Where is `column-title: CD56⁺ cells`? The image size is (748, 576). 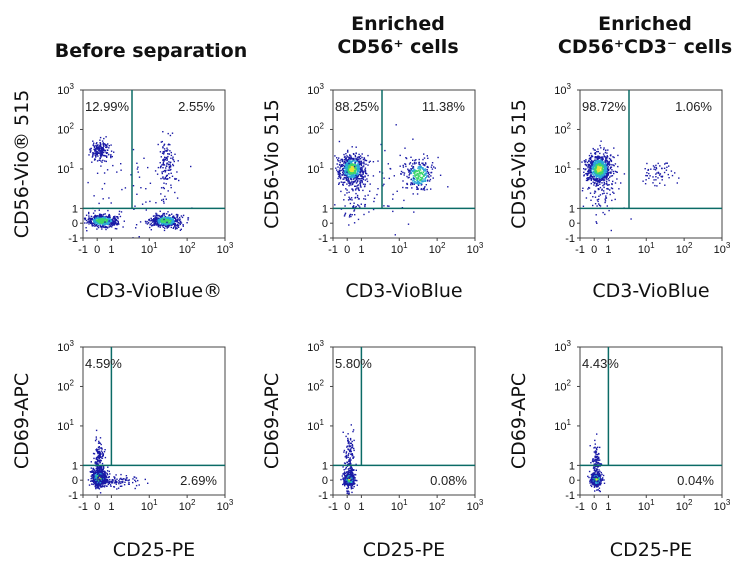 column-title: CD56⁺ cells is located at coordinates (397, 47).